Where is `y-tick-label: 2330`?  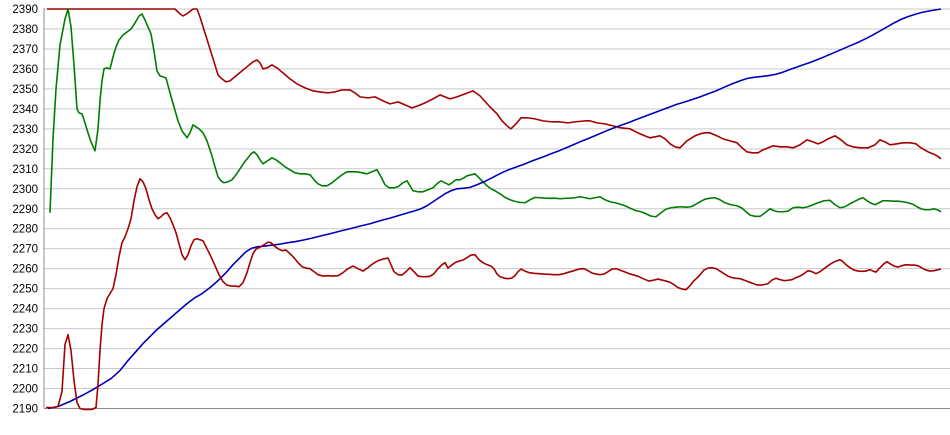
y-tick-label: 2330 is located at coordinates (25, 130).